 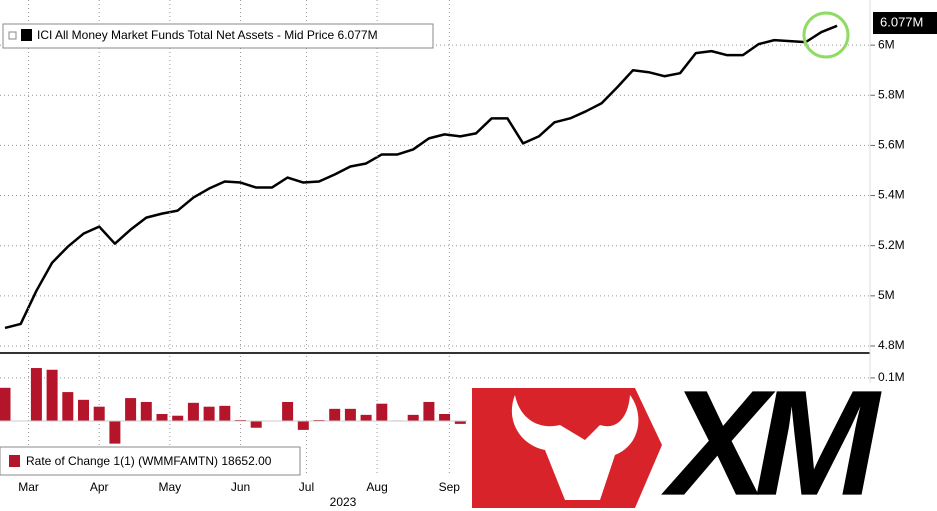 I want to click on y-tick-label: 5M, so click(x=886, y=295).